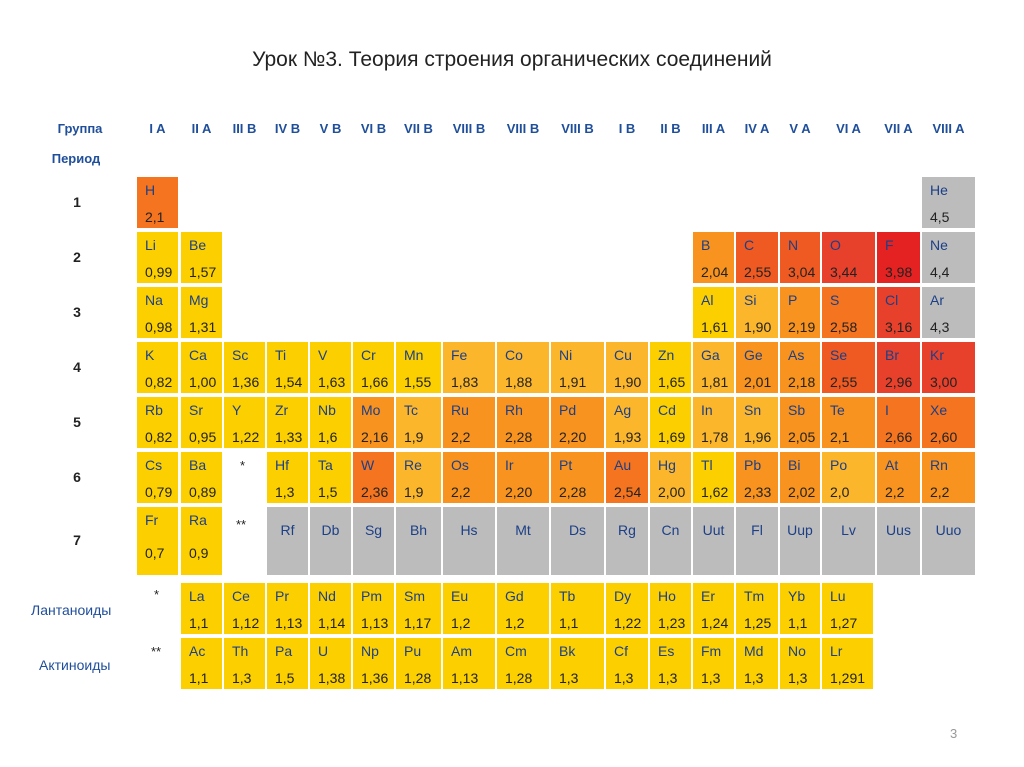  I want to click on group-header: VII A, so click(898, 128).